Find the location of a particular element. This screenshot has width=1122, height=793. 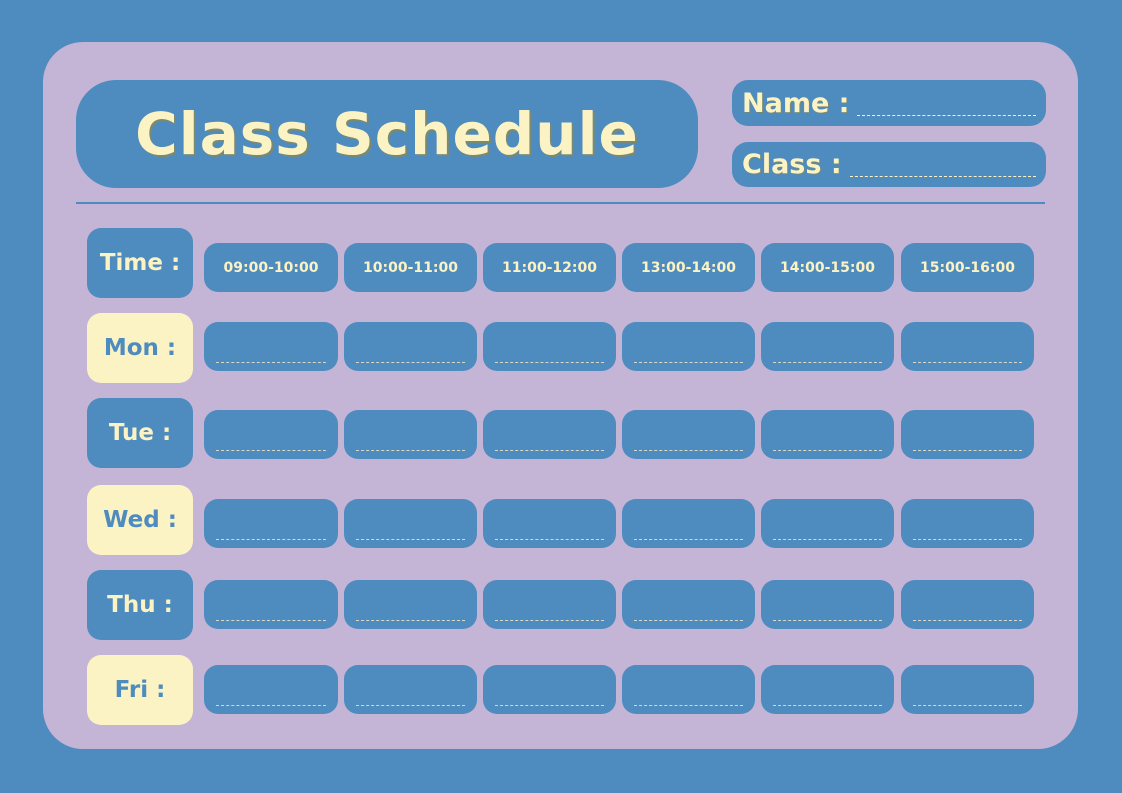

time-slot-header: 11:00-12:00 is located at coordinates (549, 267).